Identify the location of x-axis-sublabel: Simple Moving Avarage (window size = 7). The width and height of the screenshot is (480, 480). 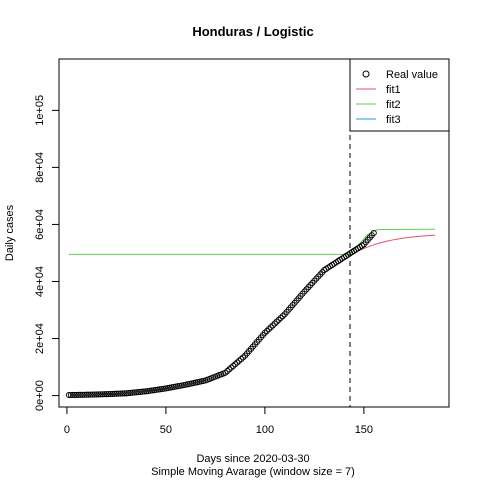
(253, 472).